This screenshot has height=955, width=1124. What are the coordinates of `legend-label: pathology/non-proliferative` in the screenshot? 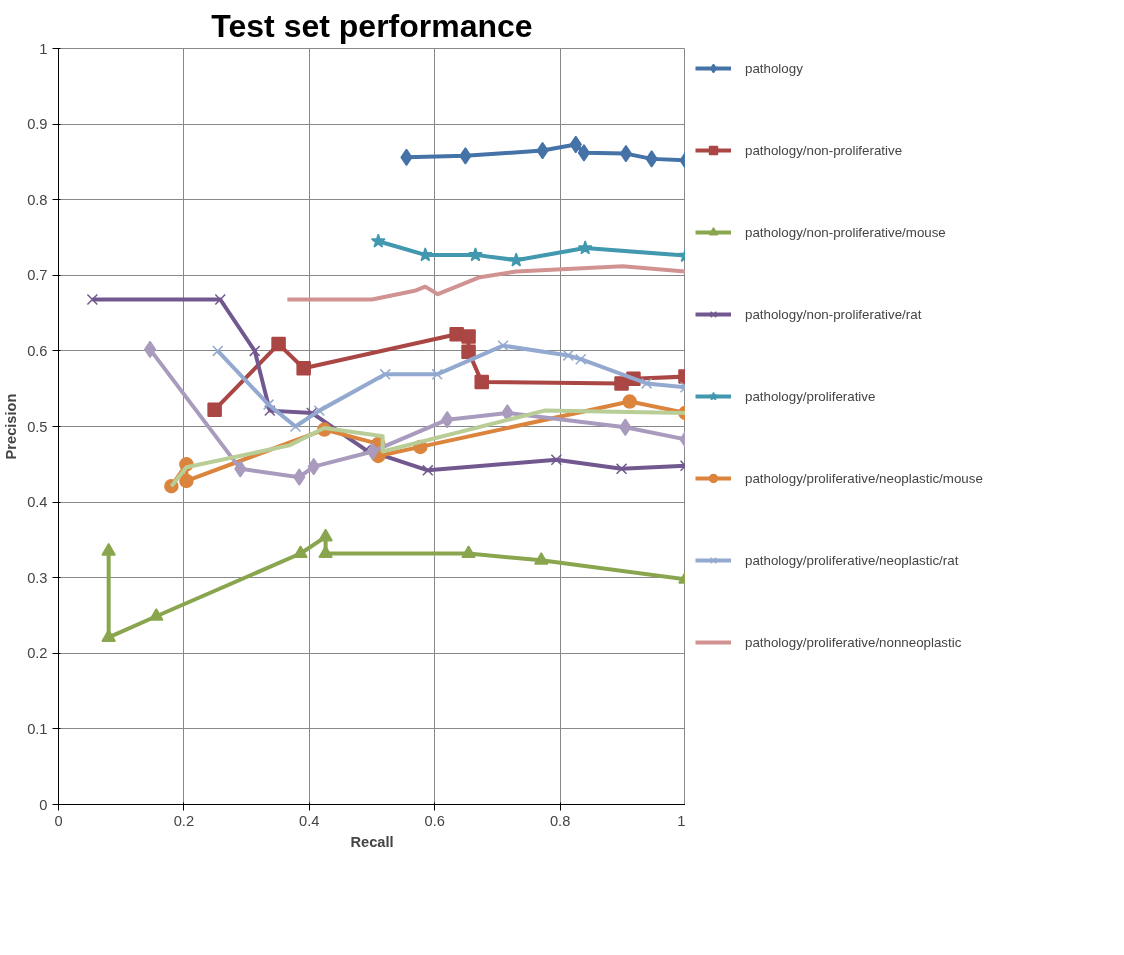 It's located at (824, 150).